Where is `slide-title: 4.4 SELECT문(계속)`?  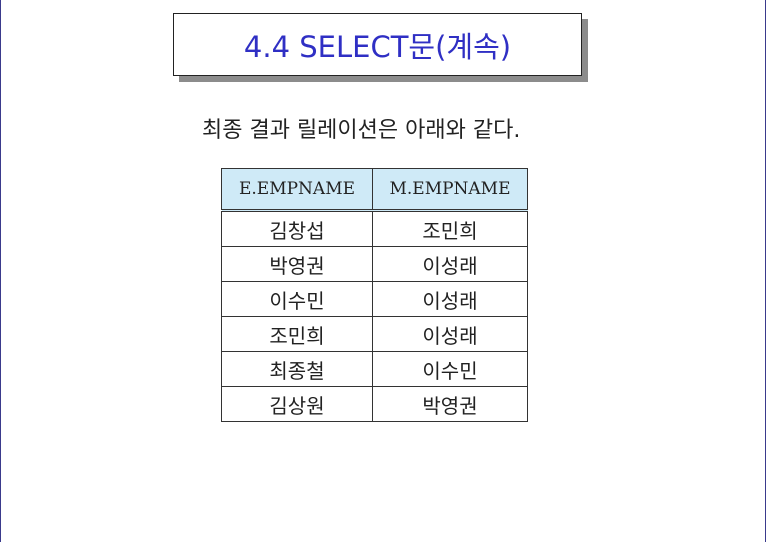 slide-title: 4.4 SELECT문(계속) is located at coordinates (377, 46).